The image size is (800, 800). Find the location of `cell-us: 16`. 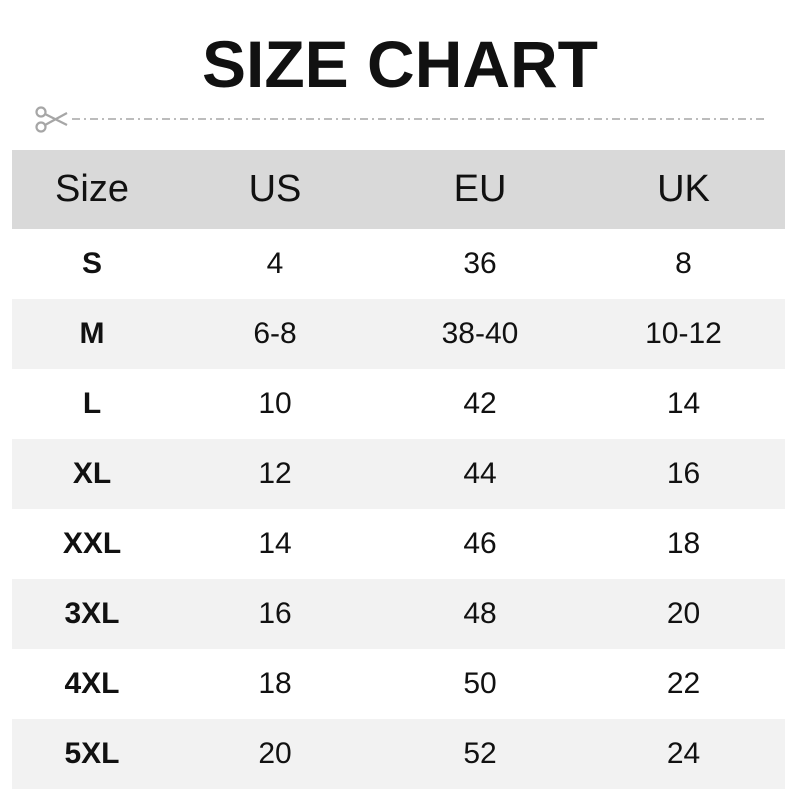

cell-us: 16 is located at coordinates (275, 613).